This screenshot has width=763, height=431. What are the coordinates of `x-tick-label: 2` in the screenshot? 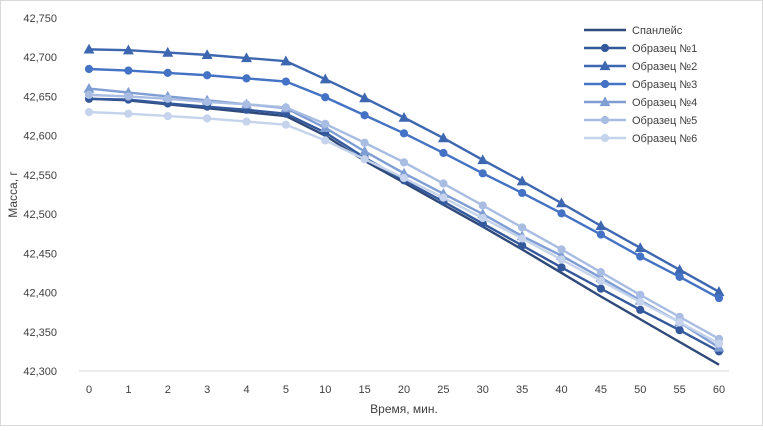 It's located at (168, 390).